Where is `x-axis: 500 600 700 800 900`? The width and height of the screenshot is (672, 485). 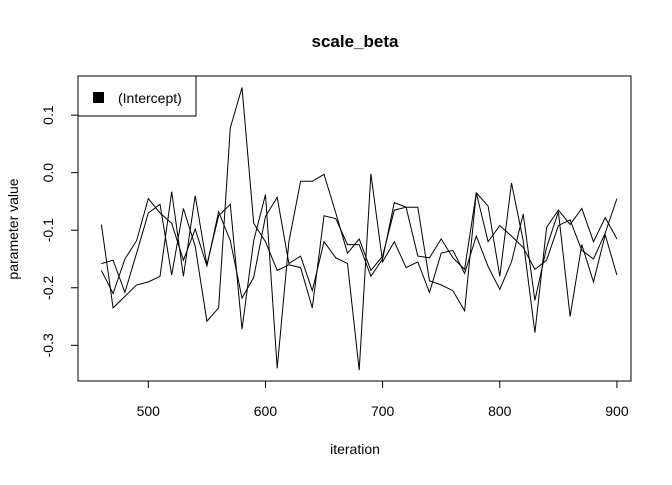 x-axis: 500 600 700 800 900 is located at coordinates (383, 399).